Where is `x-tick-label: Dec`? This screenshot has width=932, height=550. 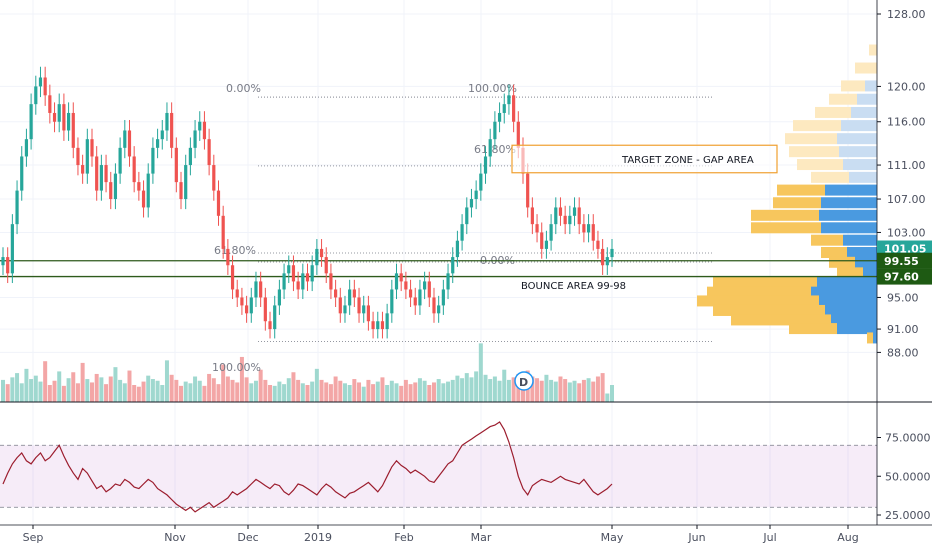
x-tick-label: Dec is located at coordinates (247, 537).